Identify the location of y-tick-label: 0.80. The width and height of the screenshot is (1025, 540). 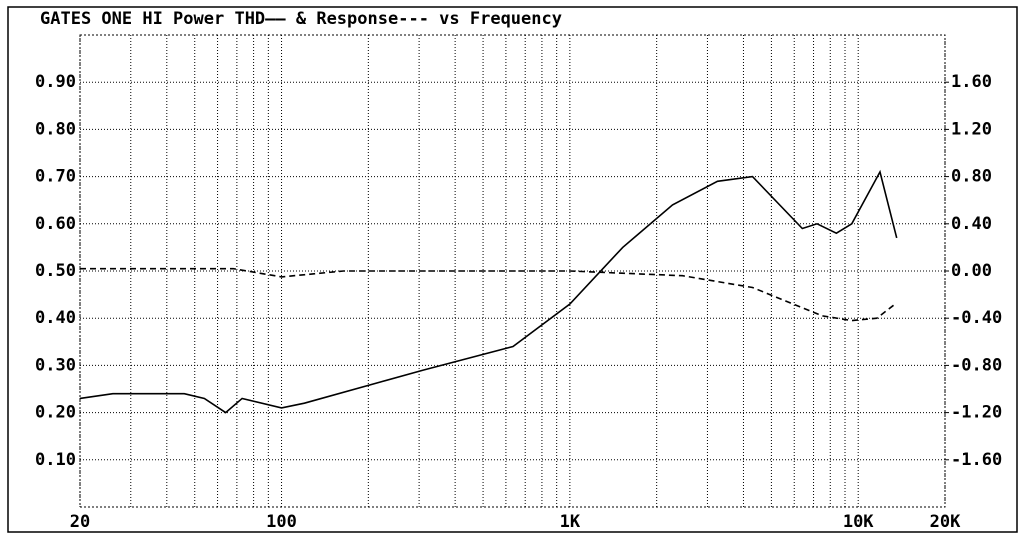
(55, 129).